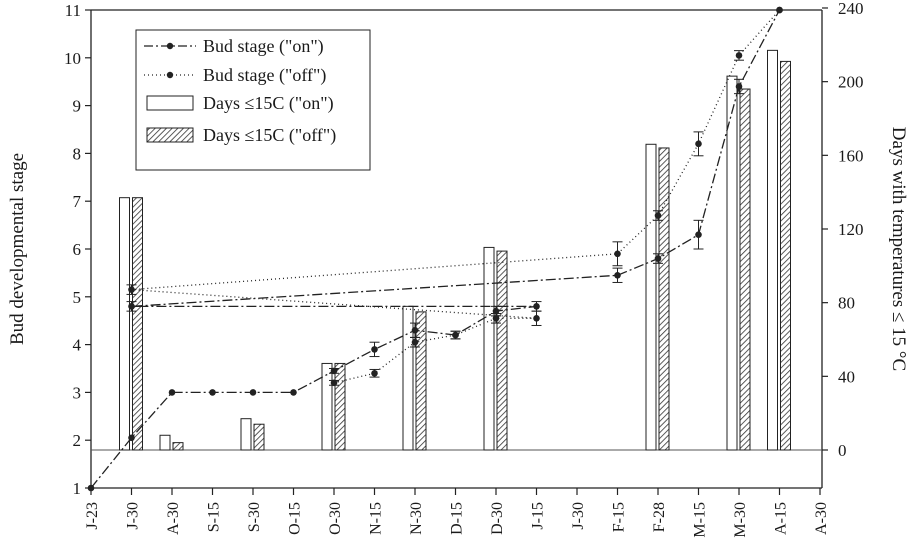  Describe the element at coordinates (72, 58) in the screenshot. I see `left-tick-label: 10` at that location.